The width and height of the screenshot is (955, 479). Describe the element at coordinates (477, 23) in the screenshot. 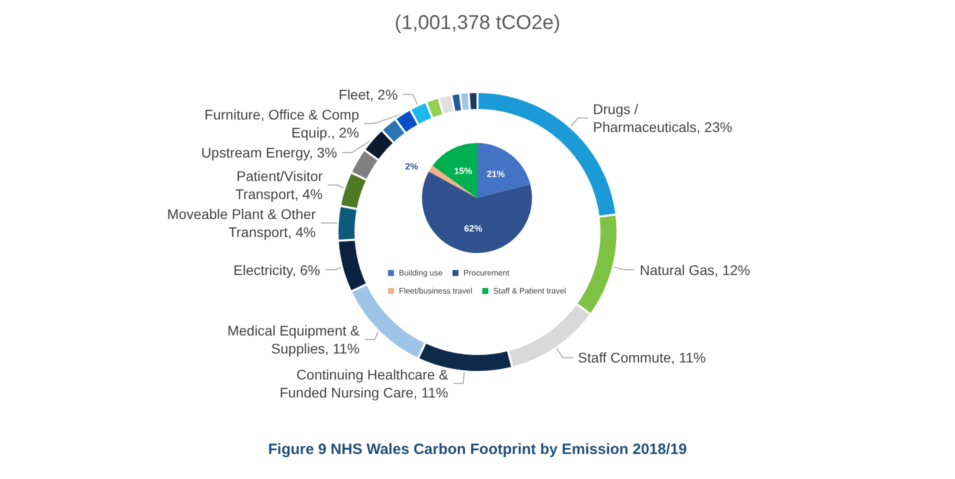

I see `chart-title: (1,001,378 tCO2e)` at that location.